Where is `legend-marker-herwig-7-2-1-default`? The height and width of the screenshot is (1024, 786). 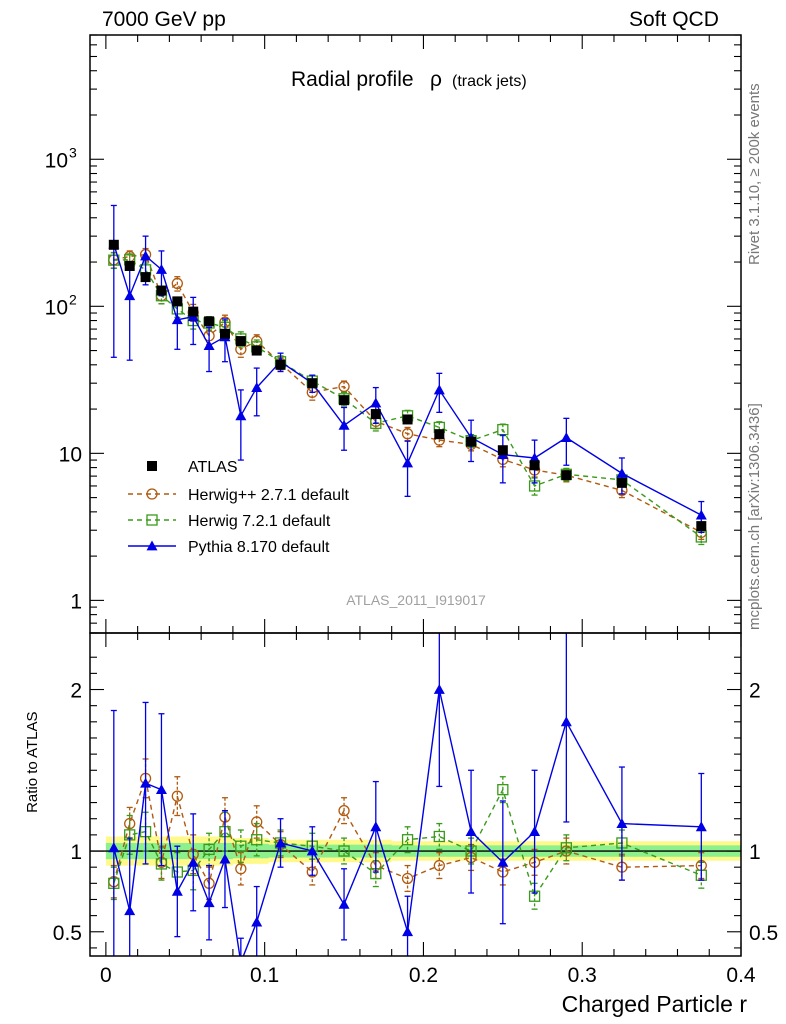 legend-marker-herwig-7-2-1-default is located at coordinates (152, 520).